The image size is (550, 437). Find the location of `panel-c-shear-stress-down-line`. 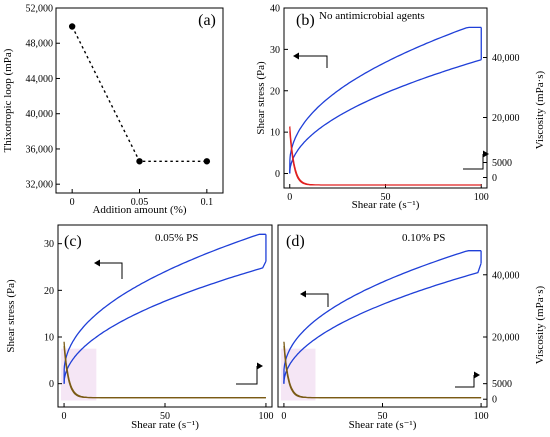

panel-c-shear-stress-down-line is located at coordinates (165, 322).